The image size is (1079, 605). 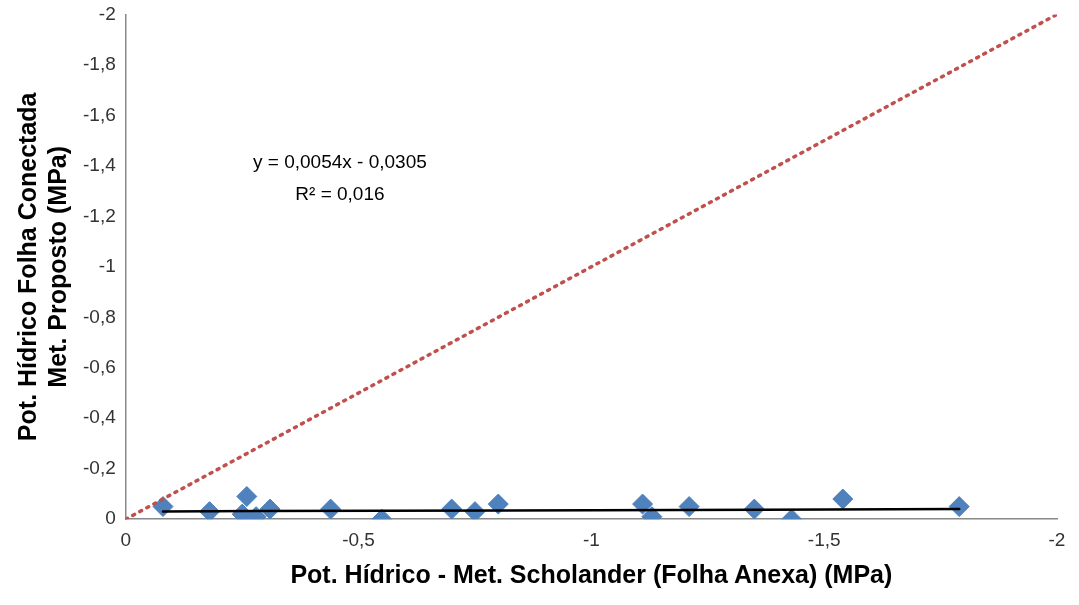 What do you see at coordinates (99, 165) in the screenshot?
I see `y-tick-label: -1,4` at bounding box center [99, 165].